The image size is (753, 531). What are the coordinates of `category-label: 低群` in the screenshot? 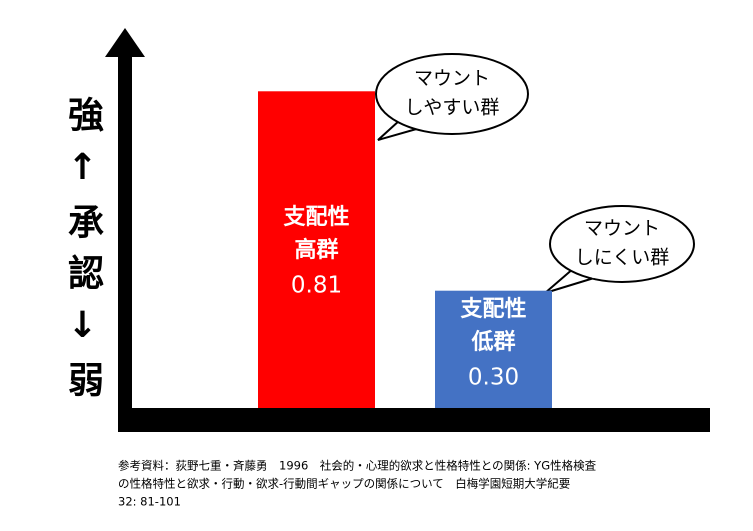 It's located at (492, 342).